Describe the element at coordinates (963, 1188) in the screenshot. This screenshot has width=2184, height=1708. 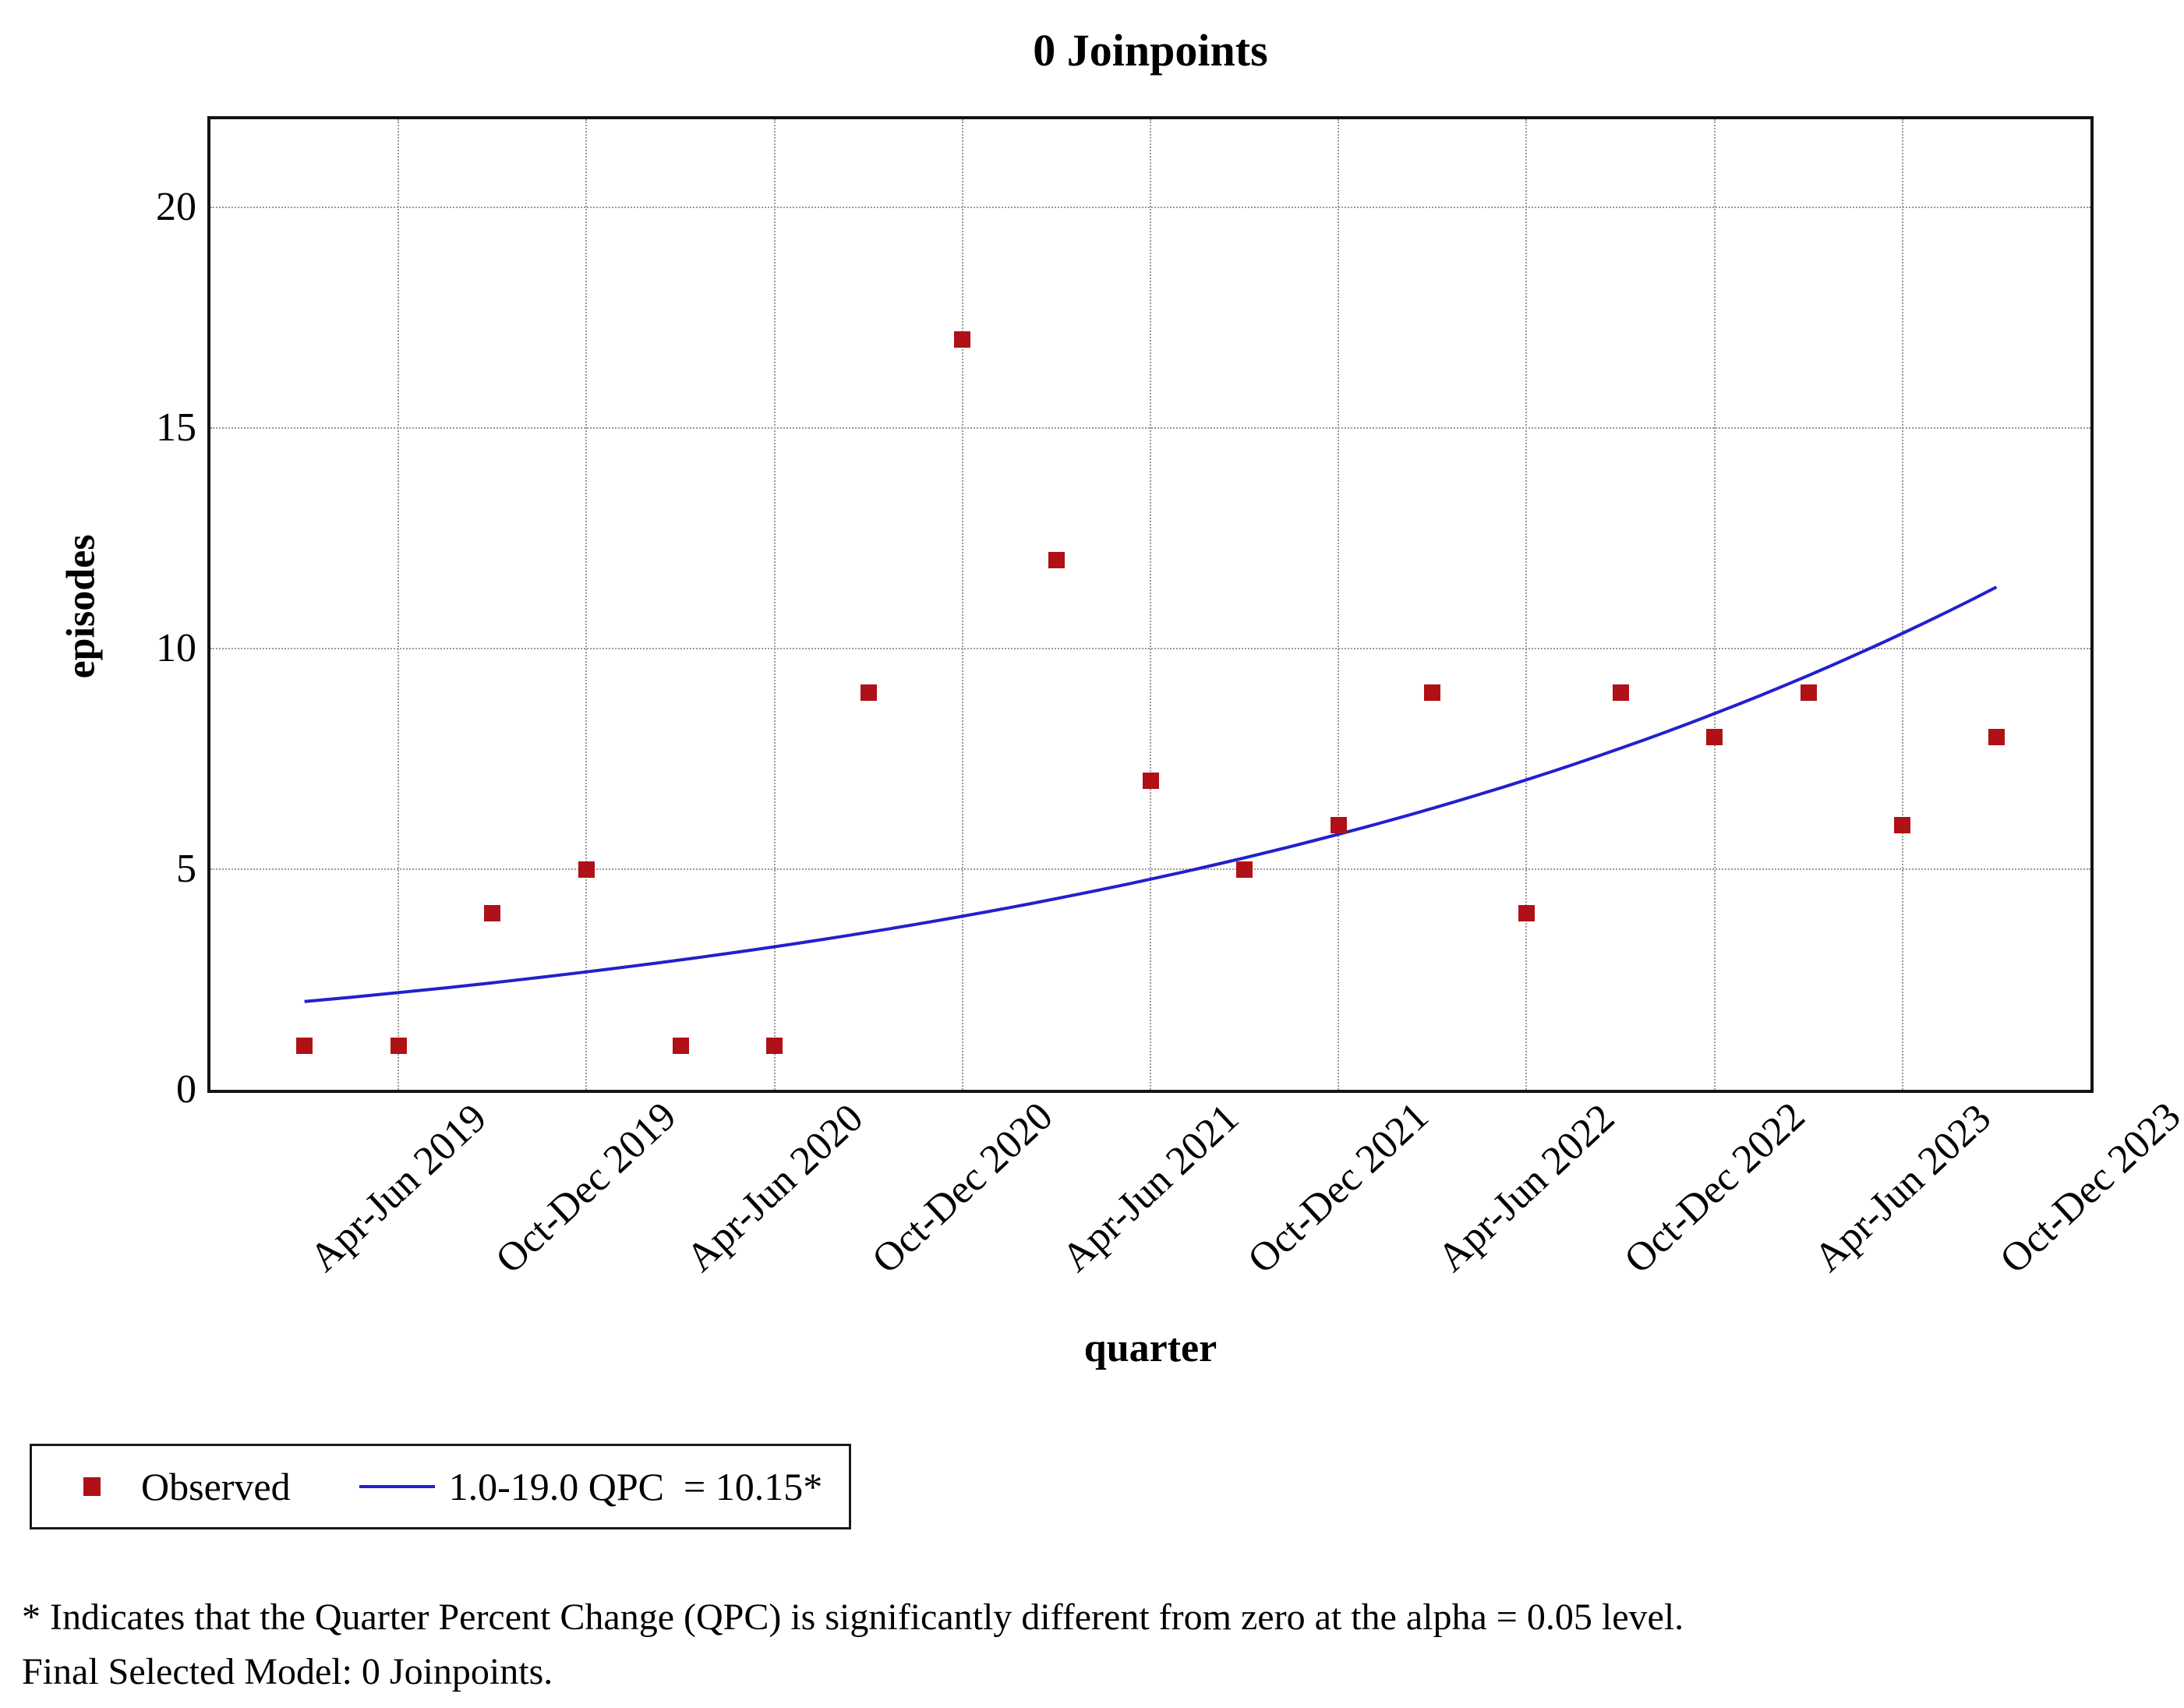
I see `x-tick-label: Oct-Dec 2020` at that location.